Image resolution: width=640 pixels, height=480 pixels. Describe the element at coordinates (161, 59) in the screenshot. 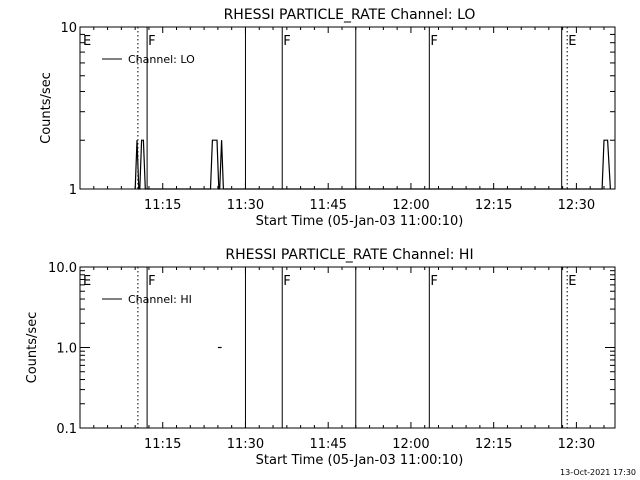

I see `legend-entry: Channel: LO` at that location.